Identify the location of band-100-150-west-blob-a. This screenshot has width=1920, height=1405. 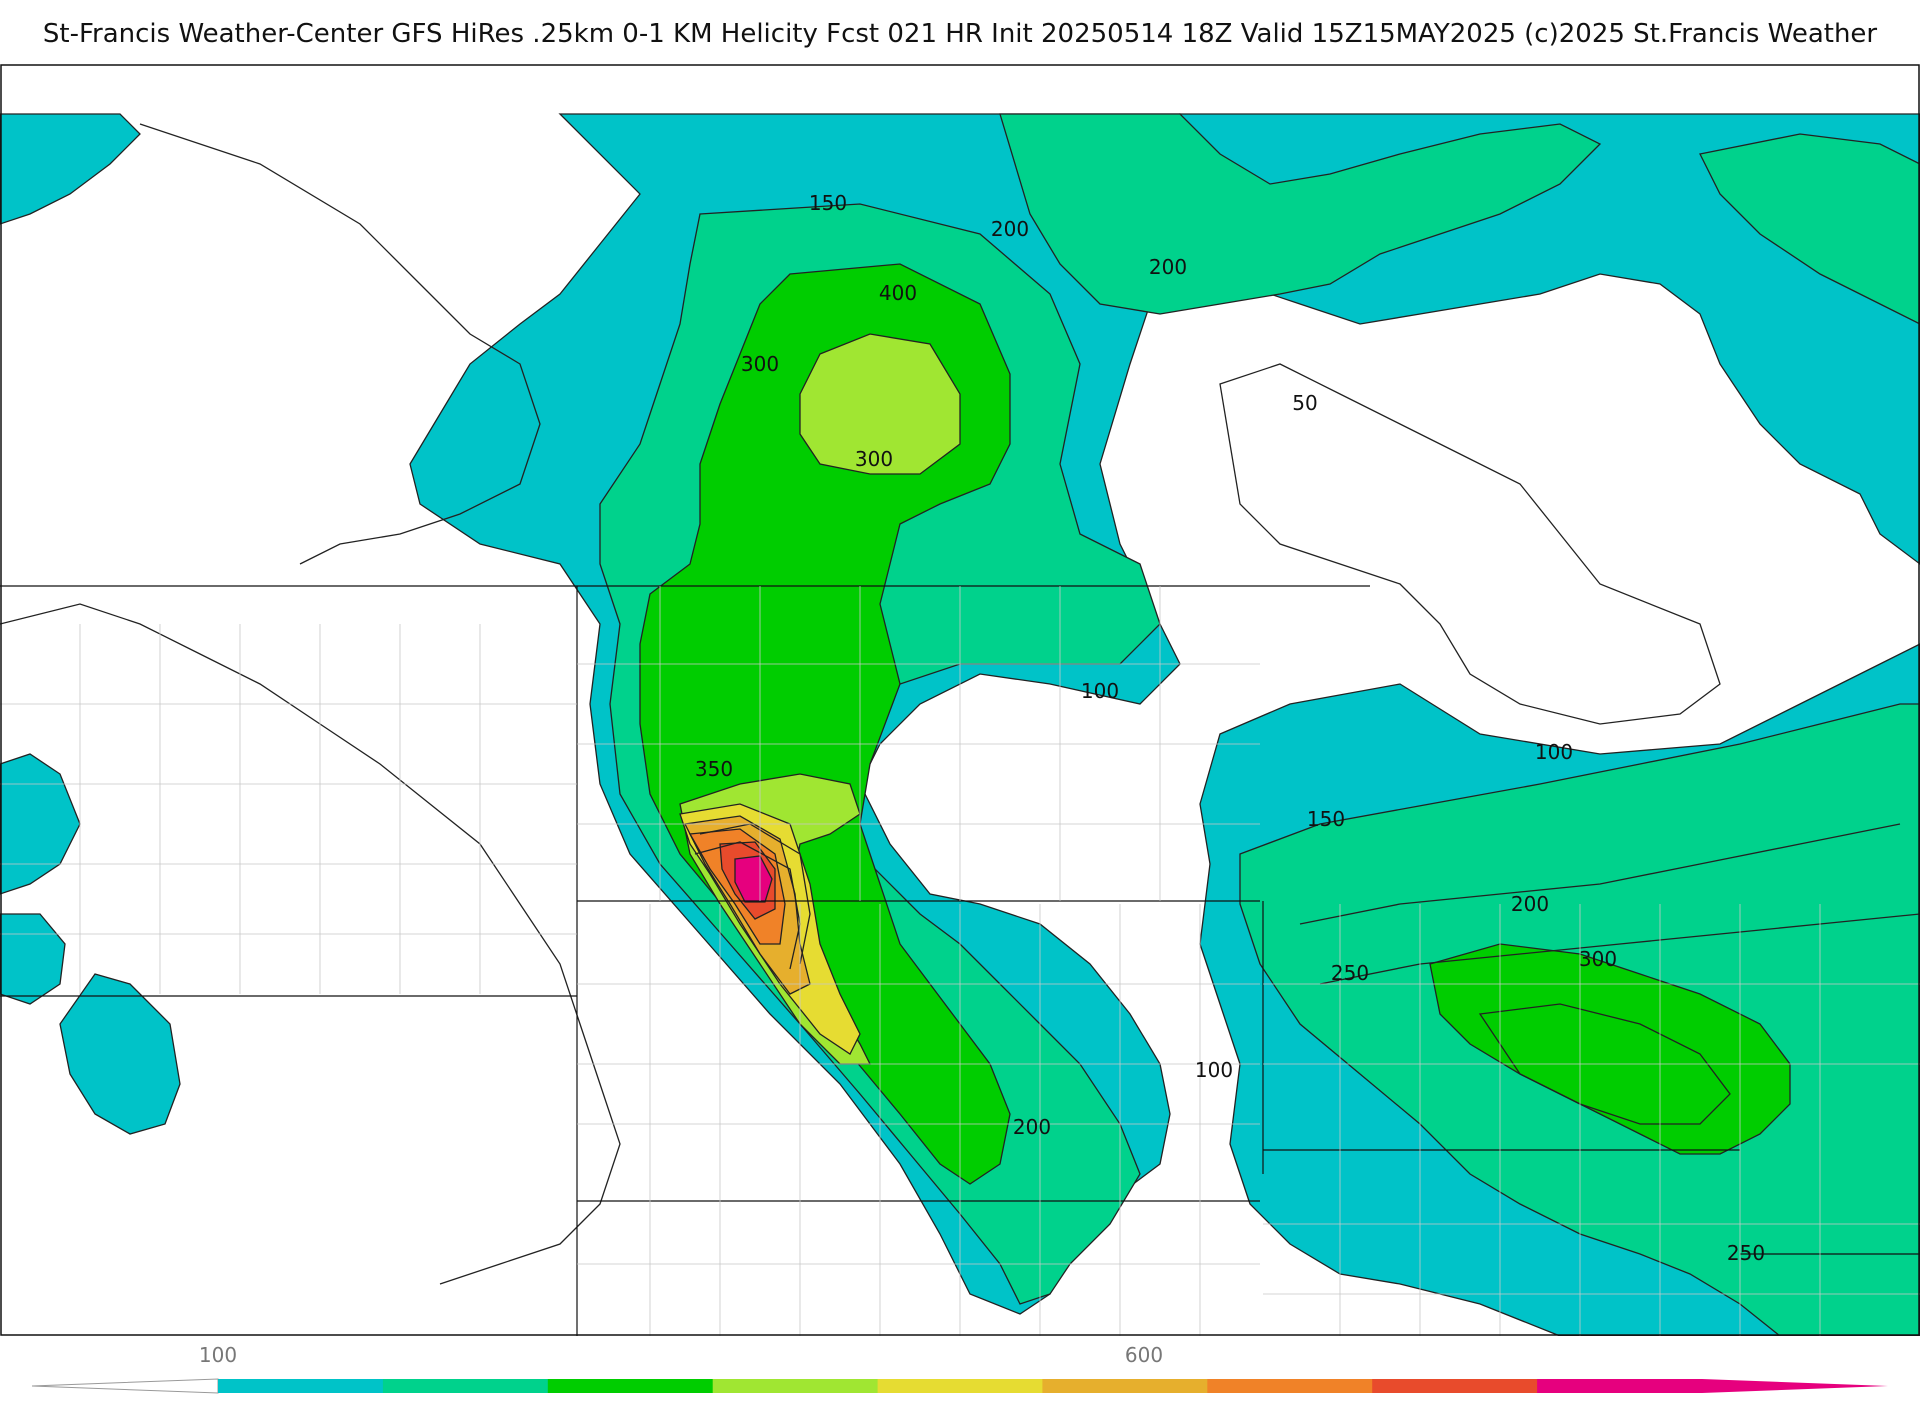
(40, 824).